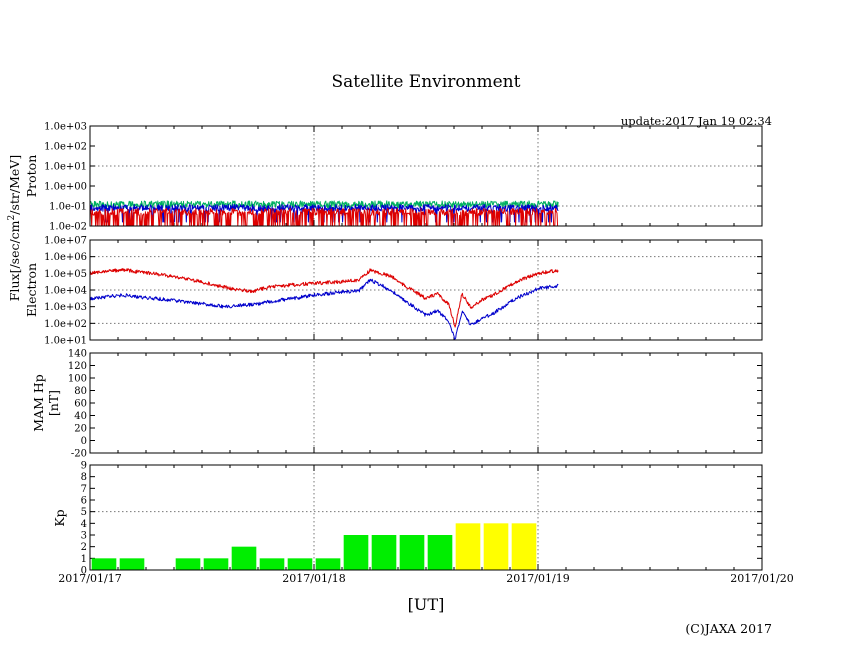 This screenshot has height=659, width=846. I want to click on flux-ylabel: Flux[/sec/cm2/str/MeV], so click(14, 228).